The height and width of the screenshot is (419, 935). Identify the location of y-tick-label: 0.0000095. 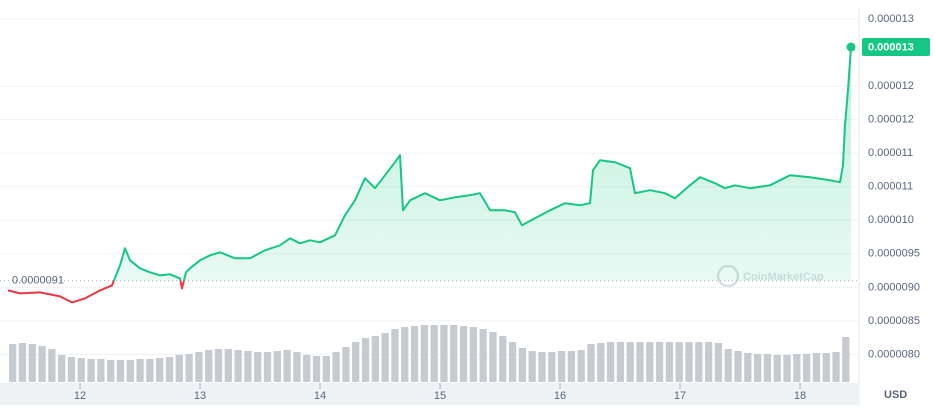
(894, 254).